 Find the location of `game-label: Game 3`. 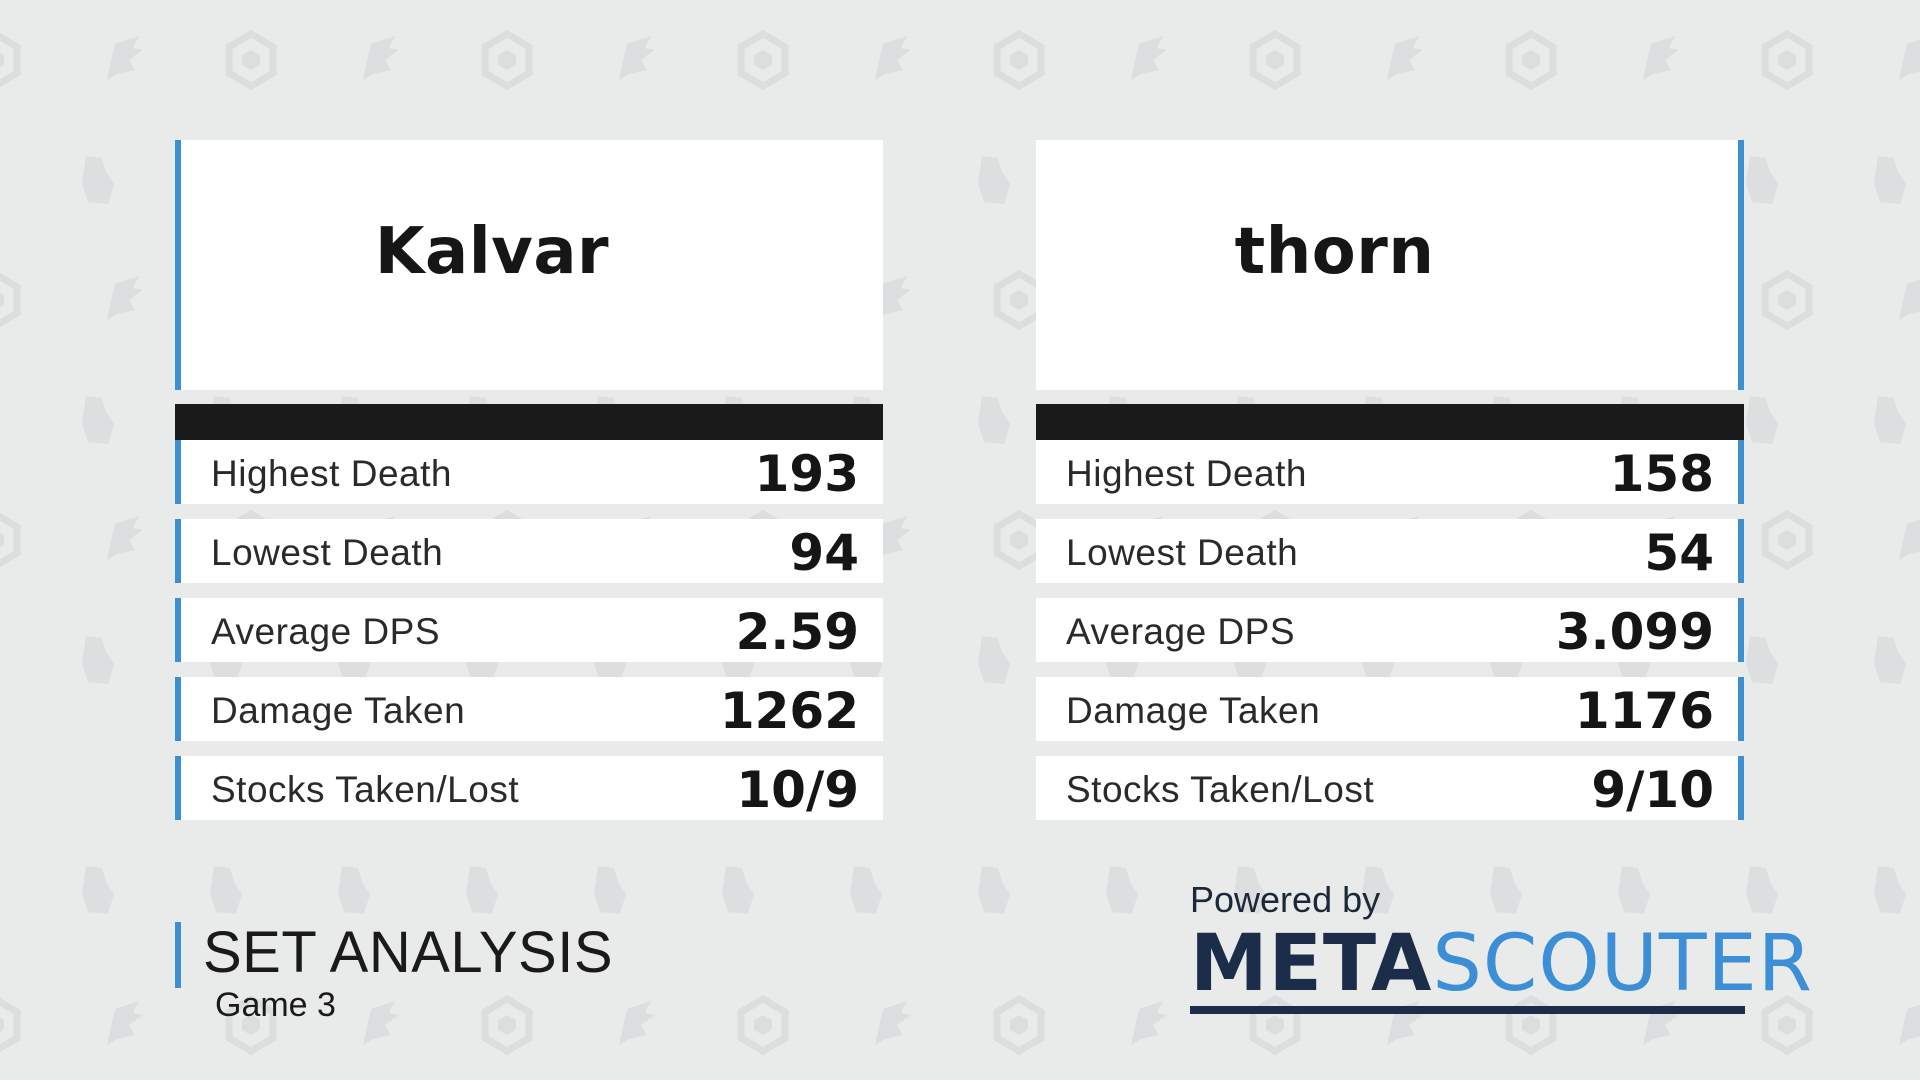

game-label: Game 3 is located at coordinates (275, 1005).